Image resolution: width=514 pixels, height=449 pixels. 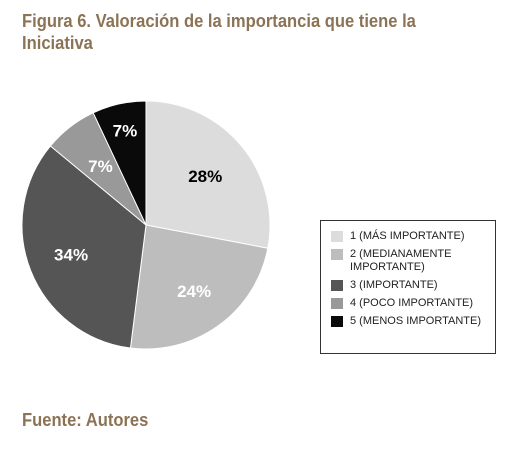 I want to click on data-label-1: 28%, so click(x=205, y=176).